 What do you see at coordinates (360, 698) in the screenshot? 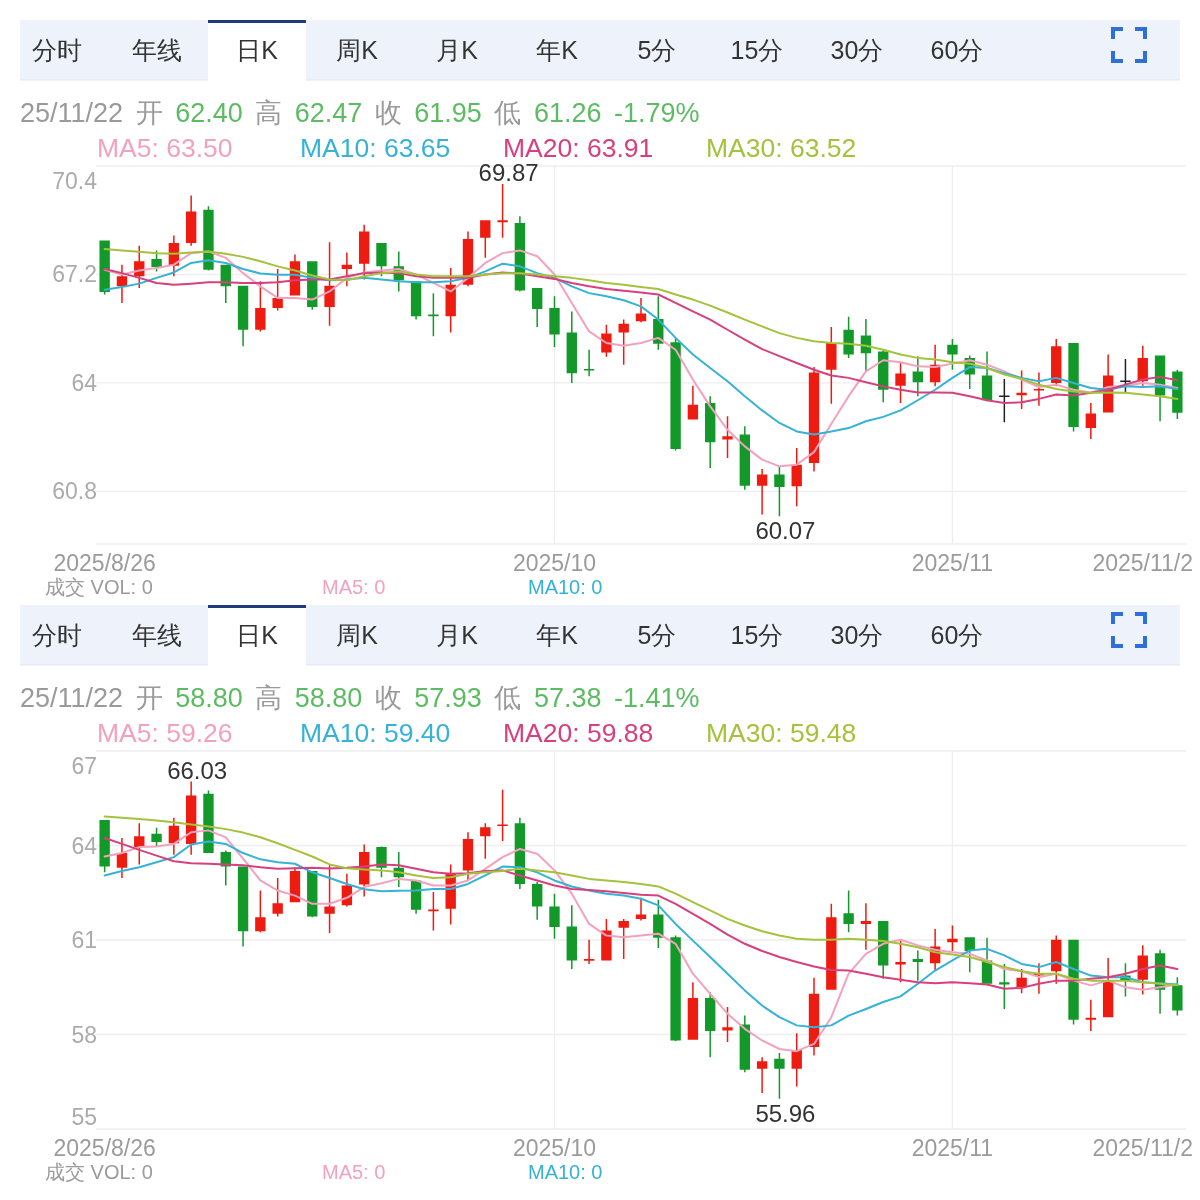
I see `chart-title: 25/11/22 开 58.80 高 58.80 收 57.93 低 57.38 -1.41%` at bounding box center [360, 698].